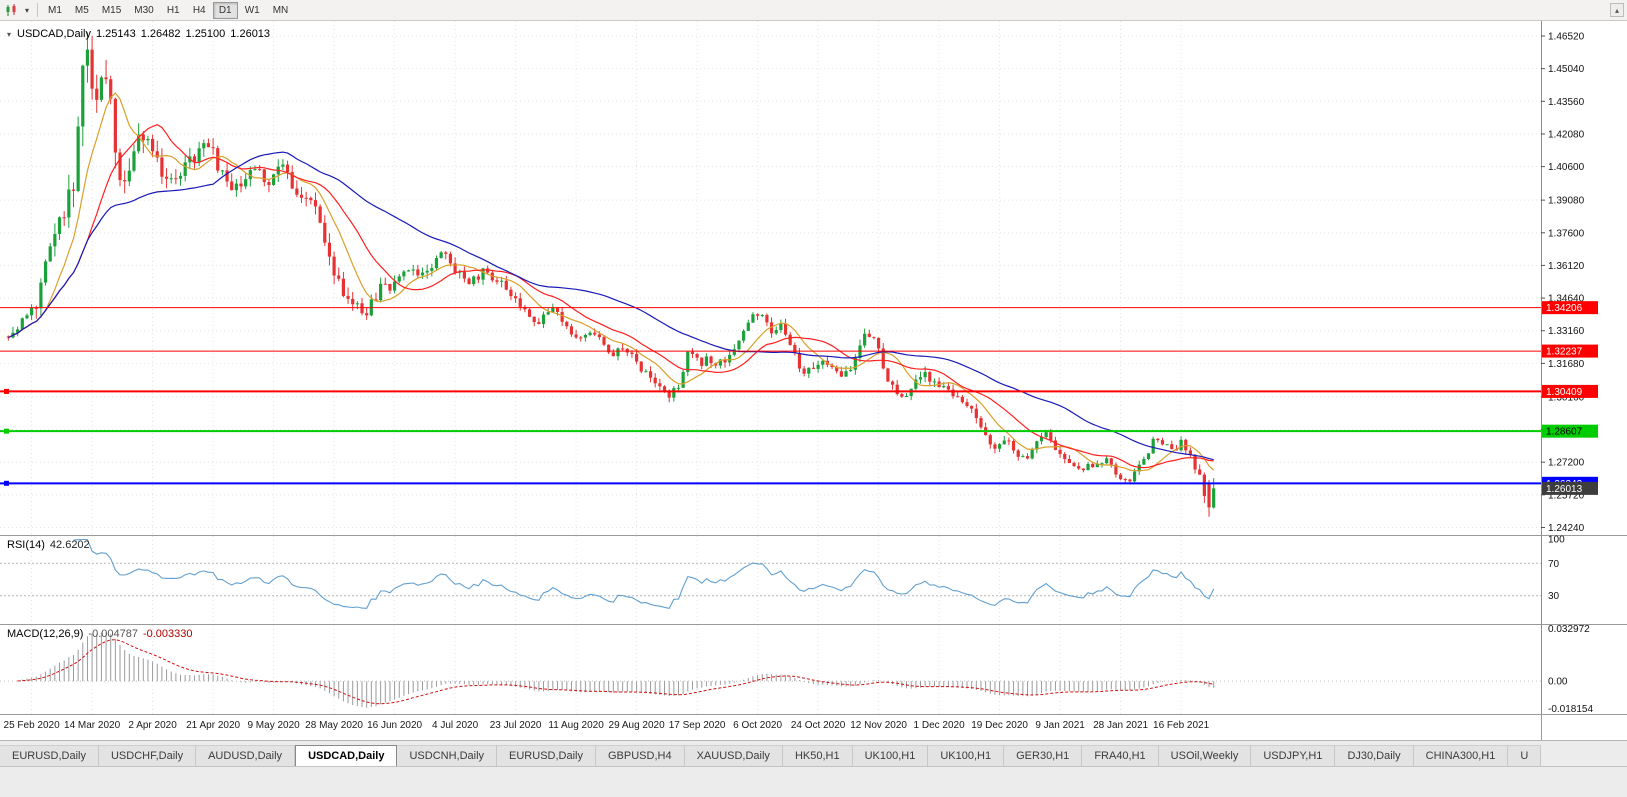  What do you see at coordinates (250, 34) in the screenshot?
I see `ohlc-close: 1.26013` at bounding box center [250, 34].